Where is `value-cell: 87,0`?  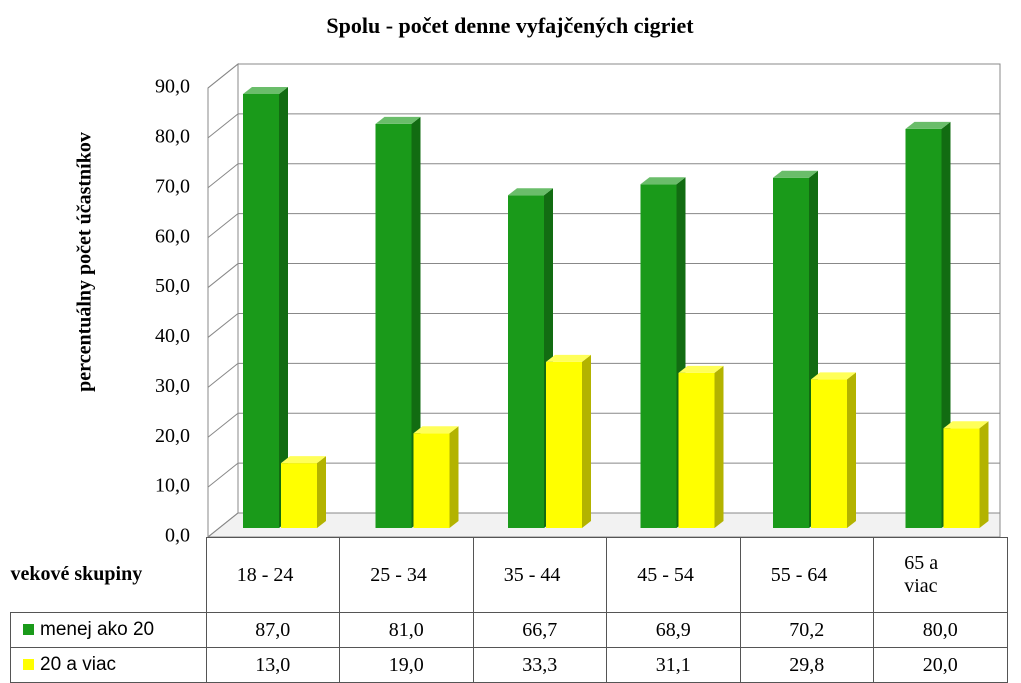 value-cell: 87,0 is located at coordinates (272, 630).